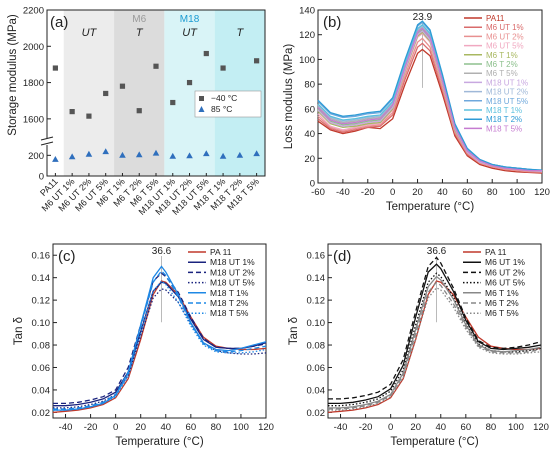 The height and width of the screenshot is (461, 550). Describe the element at coordinates (507, 101) in the screenshot. I see `legend-entry: M18 UT 5%` at that location.